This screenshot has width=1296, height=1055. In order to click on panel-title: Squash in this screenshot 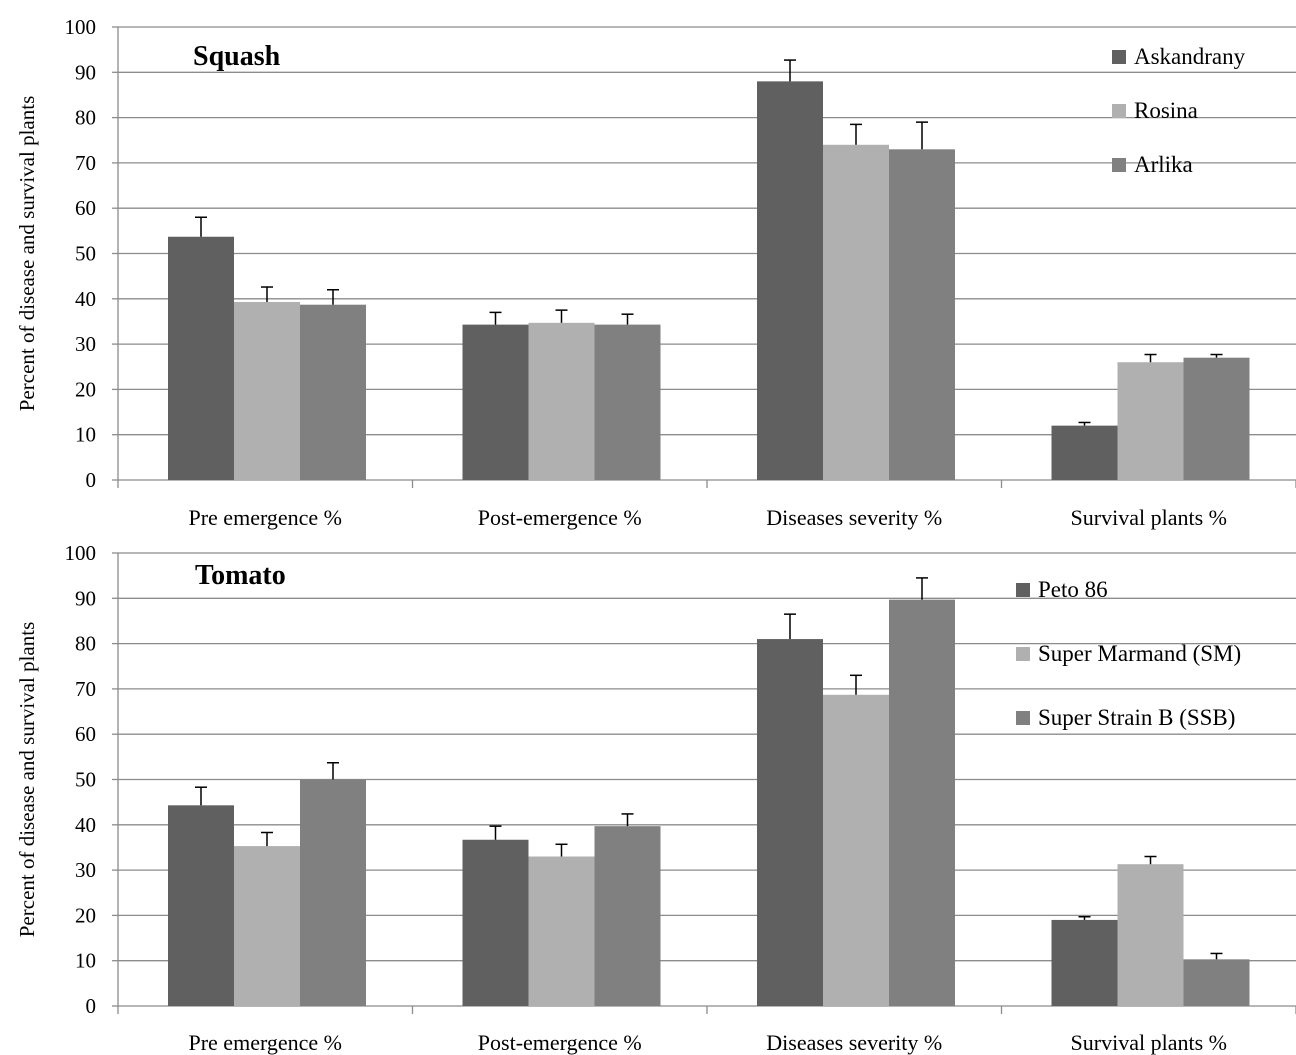, I will do `click(237, 56)`.